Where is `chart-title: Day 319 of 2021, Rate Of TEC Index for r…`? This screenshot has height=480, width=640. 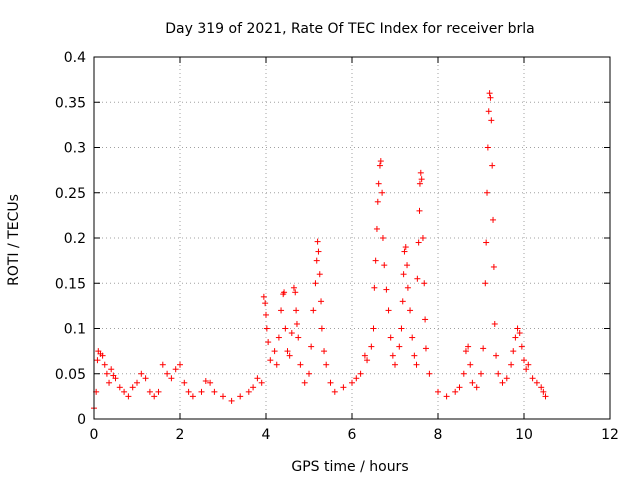 chart-title: Day 319 of 2021, Rate Of TEC Index for r… is located at coordinates (349, 29).